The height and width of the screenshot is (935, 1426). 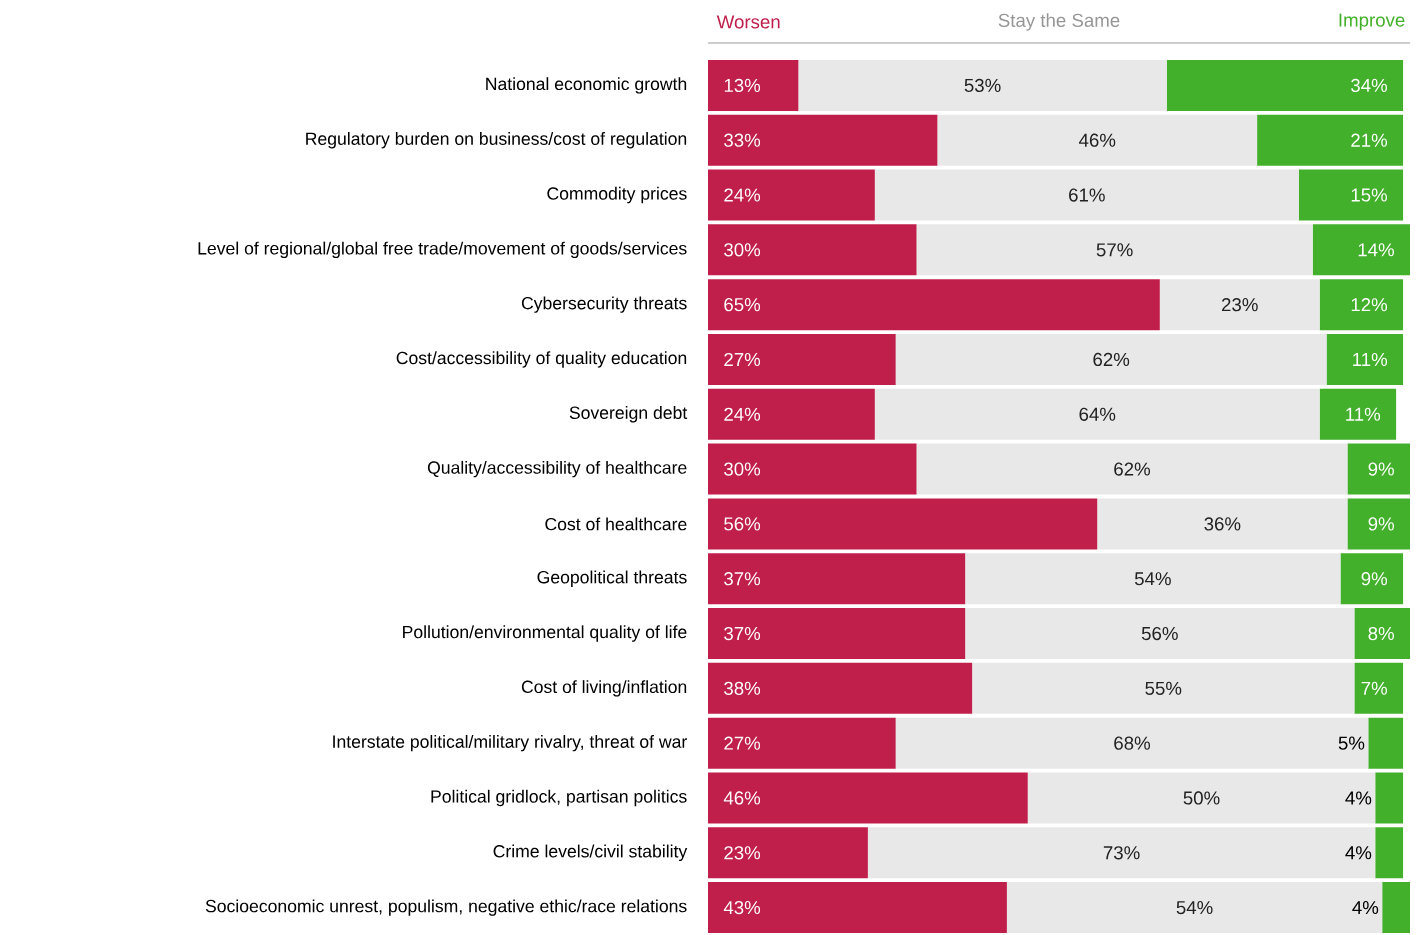 What do you see at coordinates (1372, 22) in the screenshot?
I see `series-label: Improve` at bounding box center [1372, 22].